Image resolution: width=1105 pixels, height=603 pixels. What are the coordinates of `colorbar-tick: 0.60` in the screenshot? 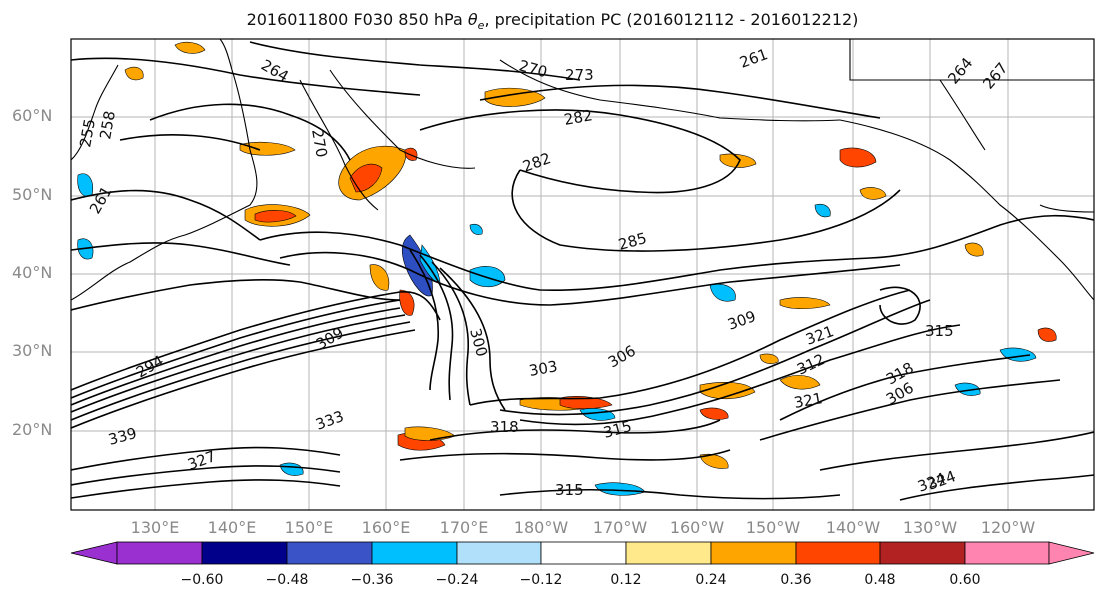 It's located at (965, 580).